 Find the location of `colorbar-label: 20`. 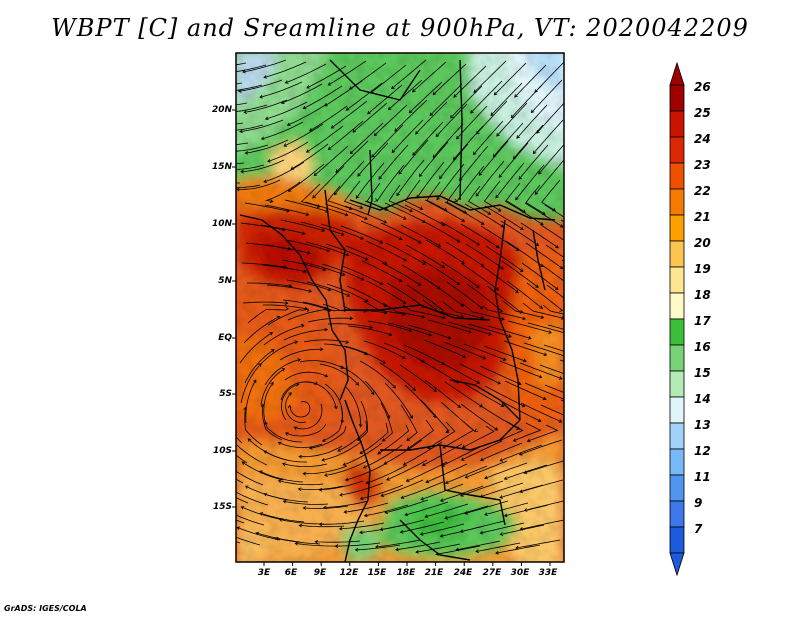

colorbar-label: 20 is located at coordinates (702, 243).